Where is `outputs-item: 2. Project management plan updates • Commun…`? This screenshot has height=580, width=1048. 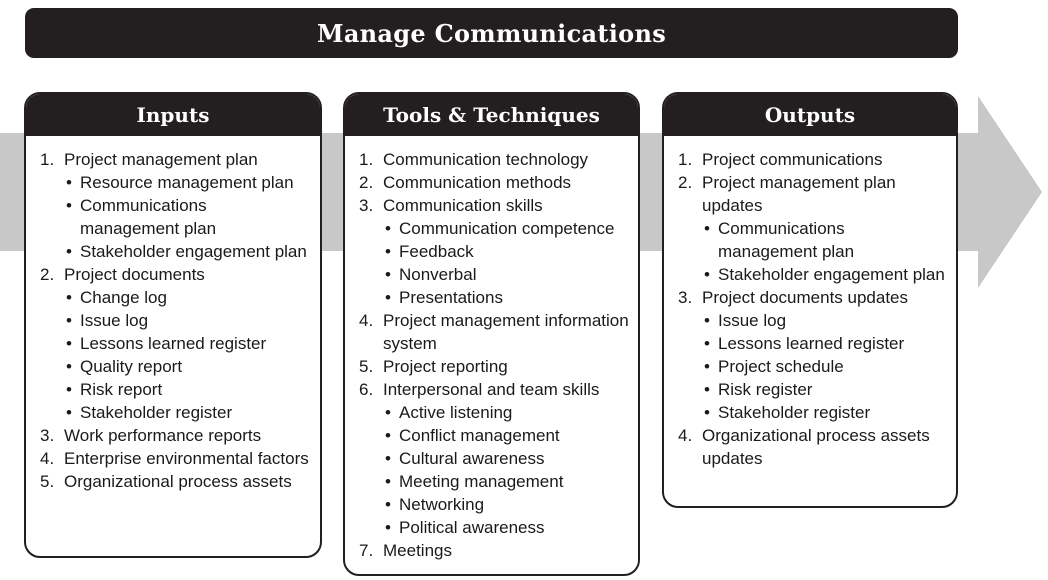 outputs-item: 2. Project management plan updates • Commun… is located at coordinates (810, 228).